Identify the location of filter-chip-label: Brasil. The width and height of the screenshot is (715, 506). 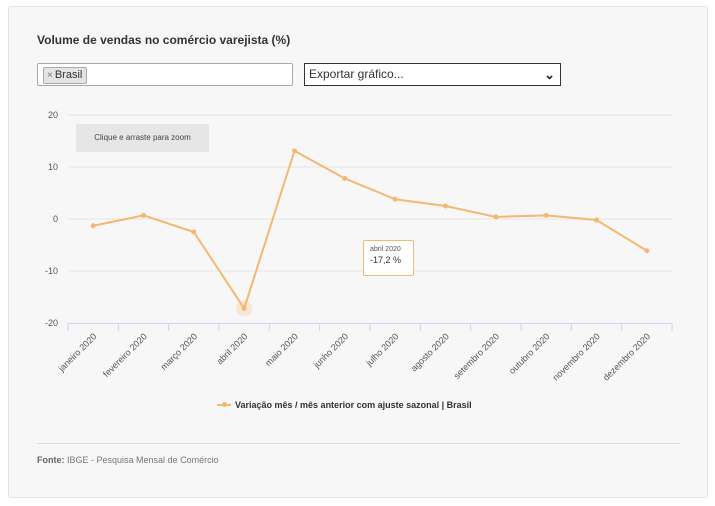
(68, 75).